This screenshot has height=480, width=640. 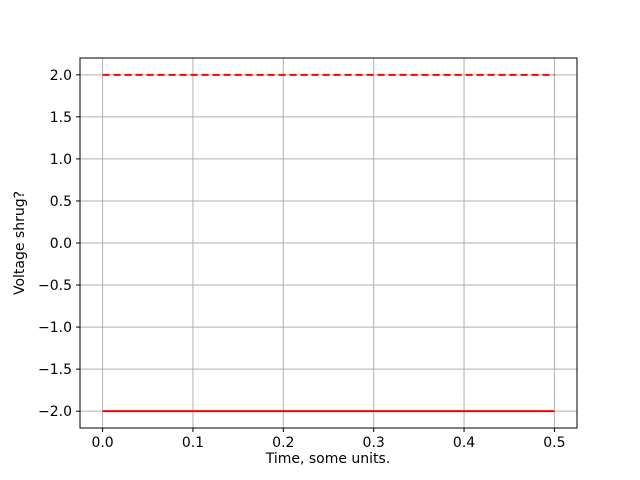 I want to click on y-tick-label: −1.5, so click(x=55, y=370).